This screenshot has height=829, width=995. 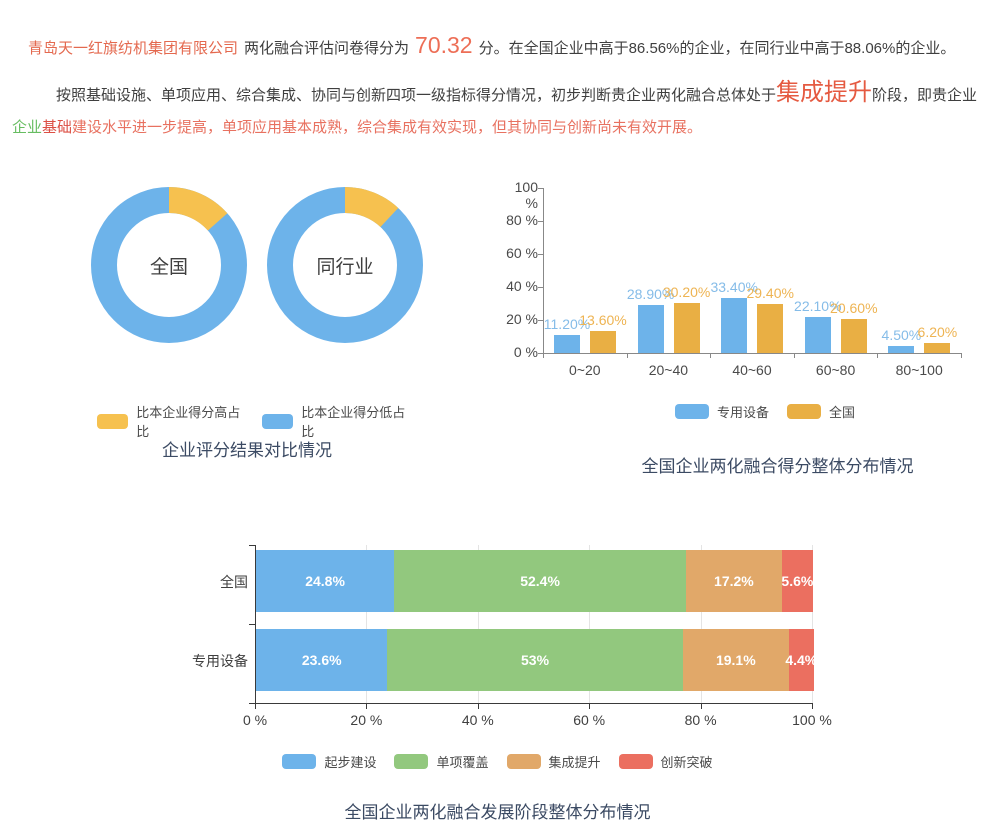 I want to click on legend-label: 比本企业得分高占比, so click(x=188, y=422).